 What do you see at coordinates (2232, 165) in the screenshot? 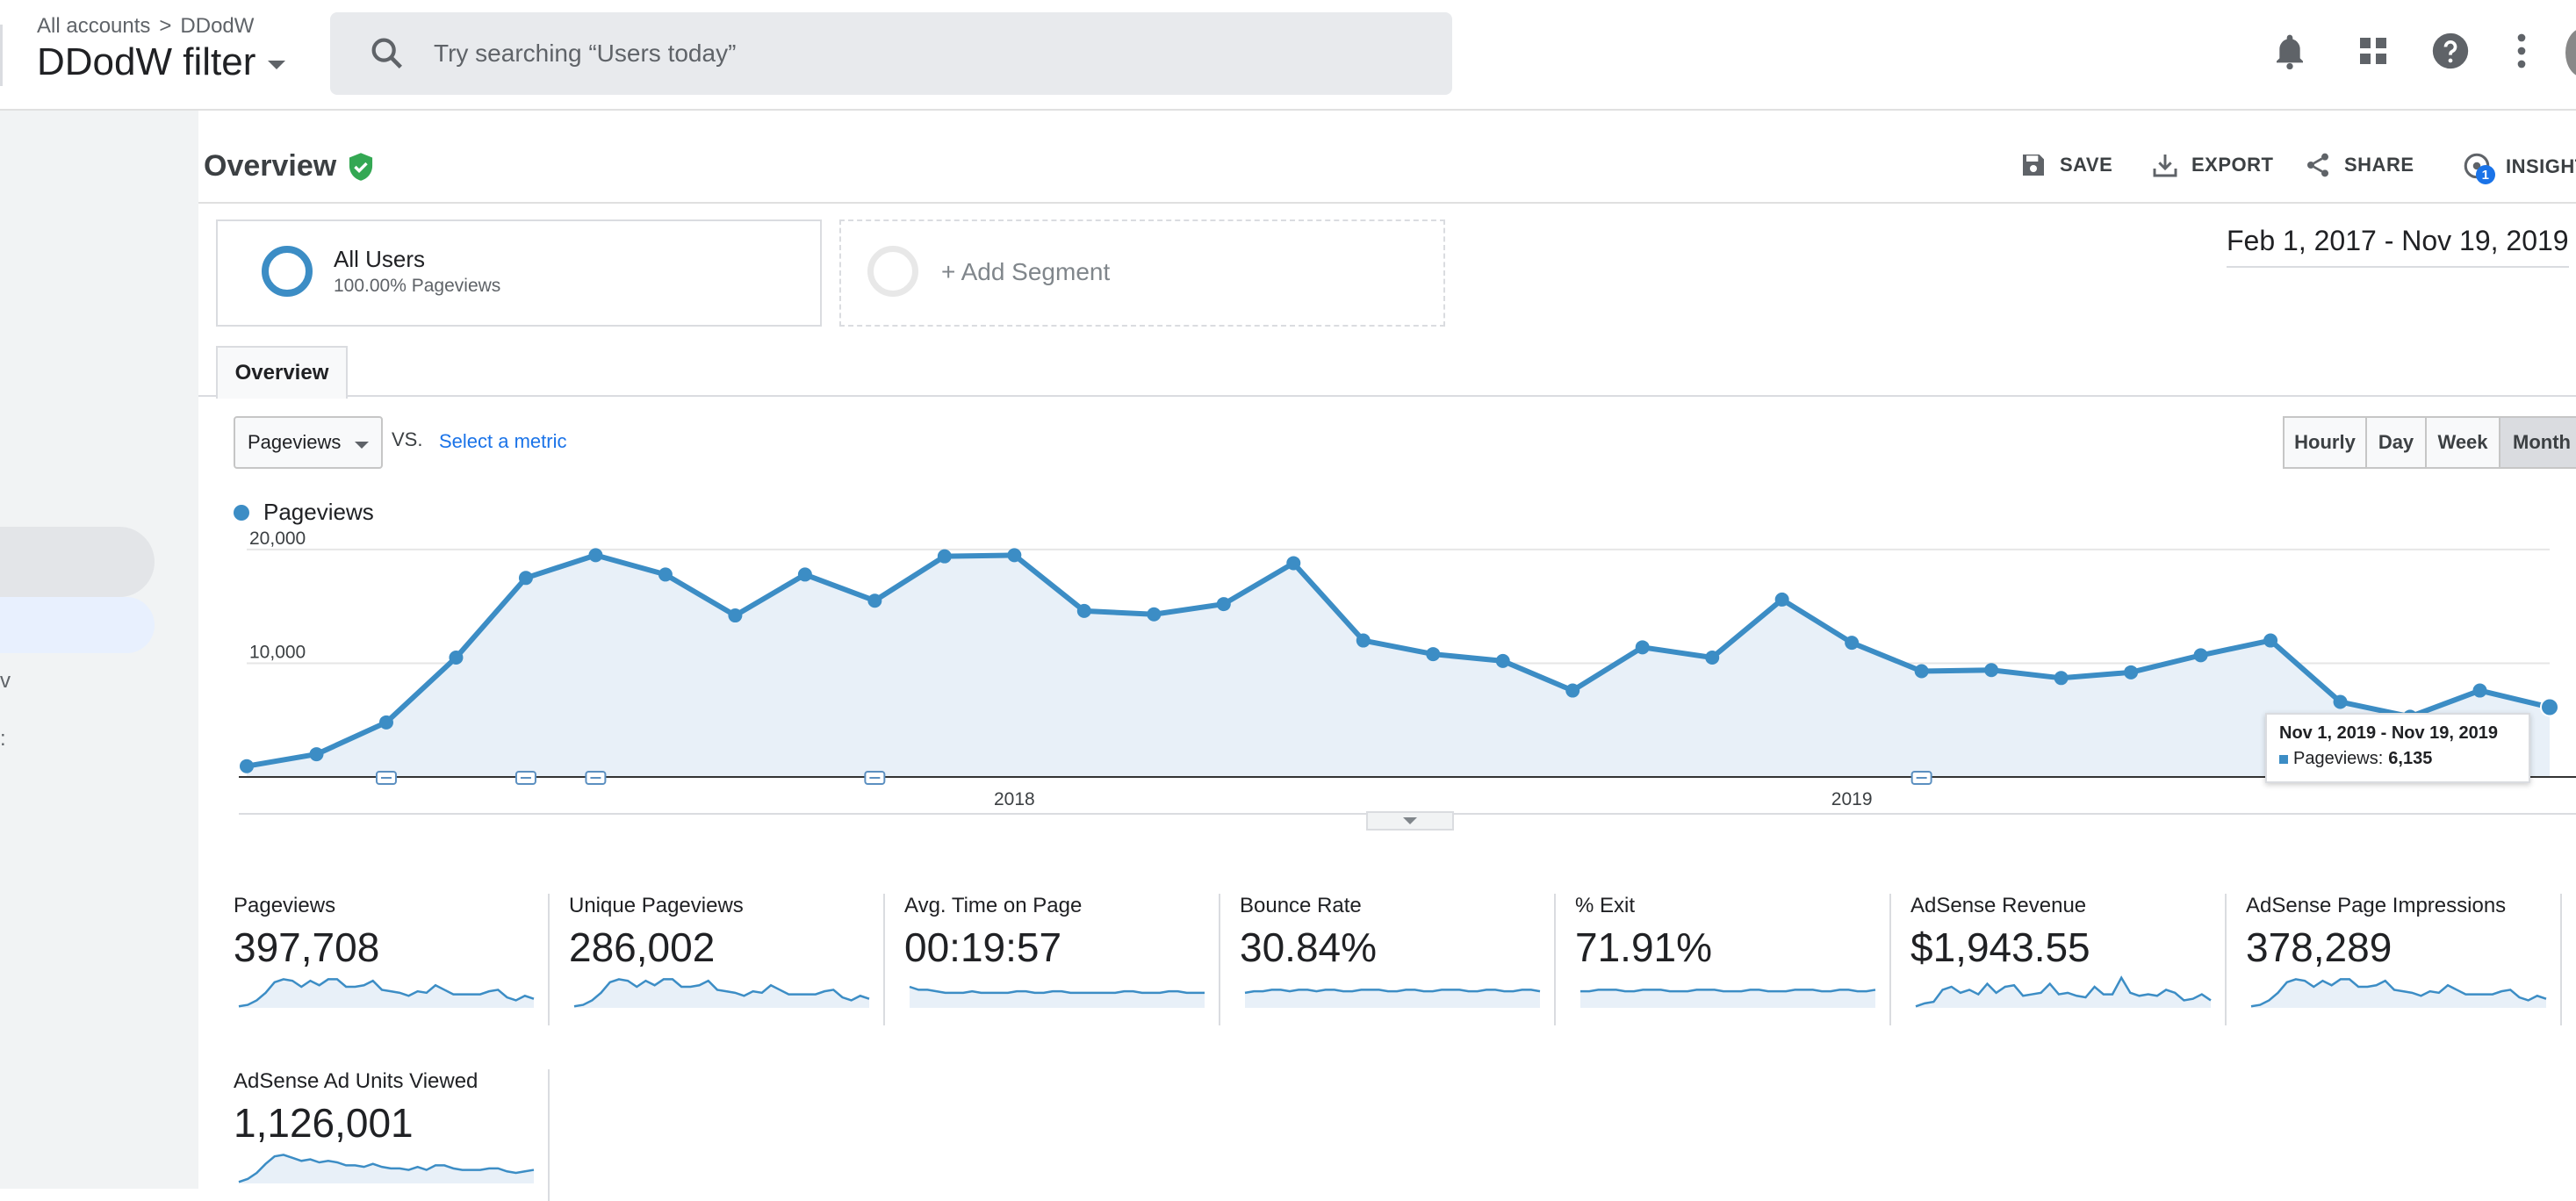
I see `export-label: EXPORT` at bounding box center [2232, 165].